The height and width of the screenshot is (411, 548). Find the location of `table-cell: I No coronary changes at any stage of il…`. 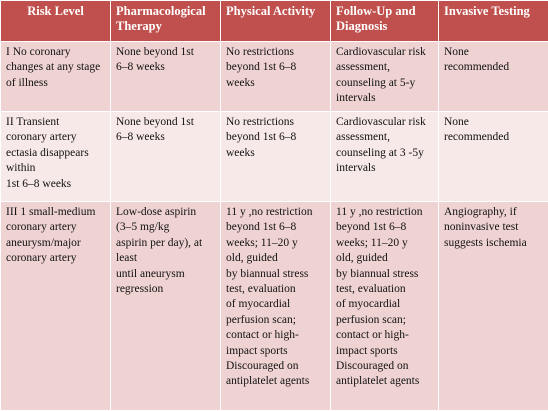

table-cell: I No coronary changes at any stage of il… is located at coordinates (55, 76).